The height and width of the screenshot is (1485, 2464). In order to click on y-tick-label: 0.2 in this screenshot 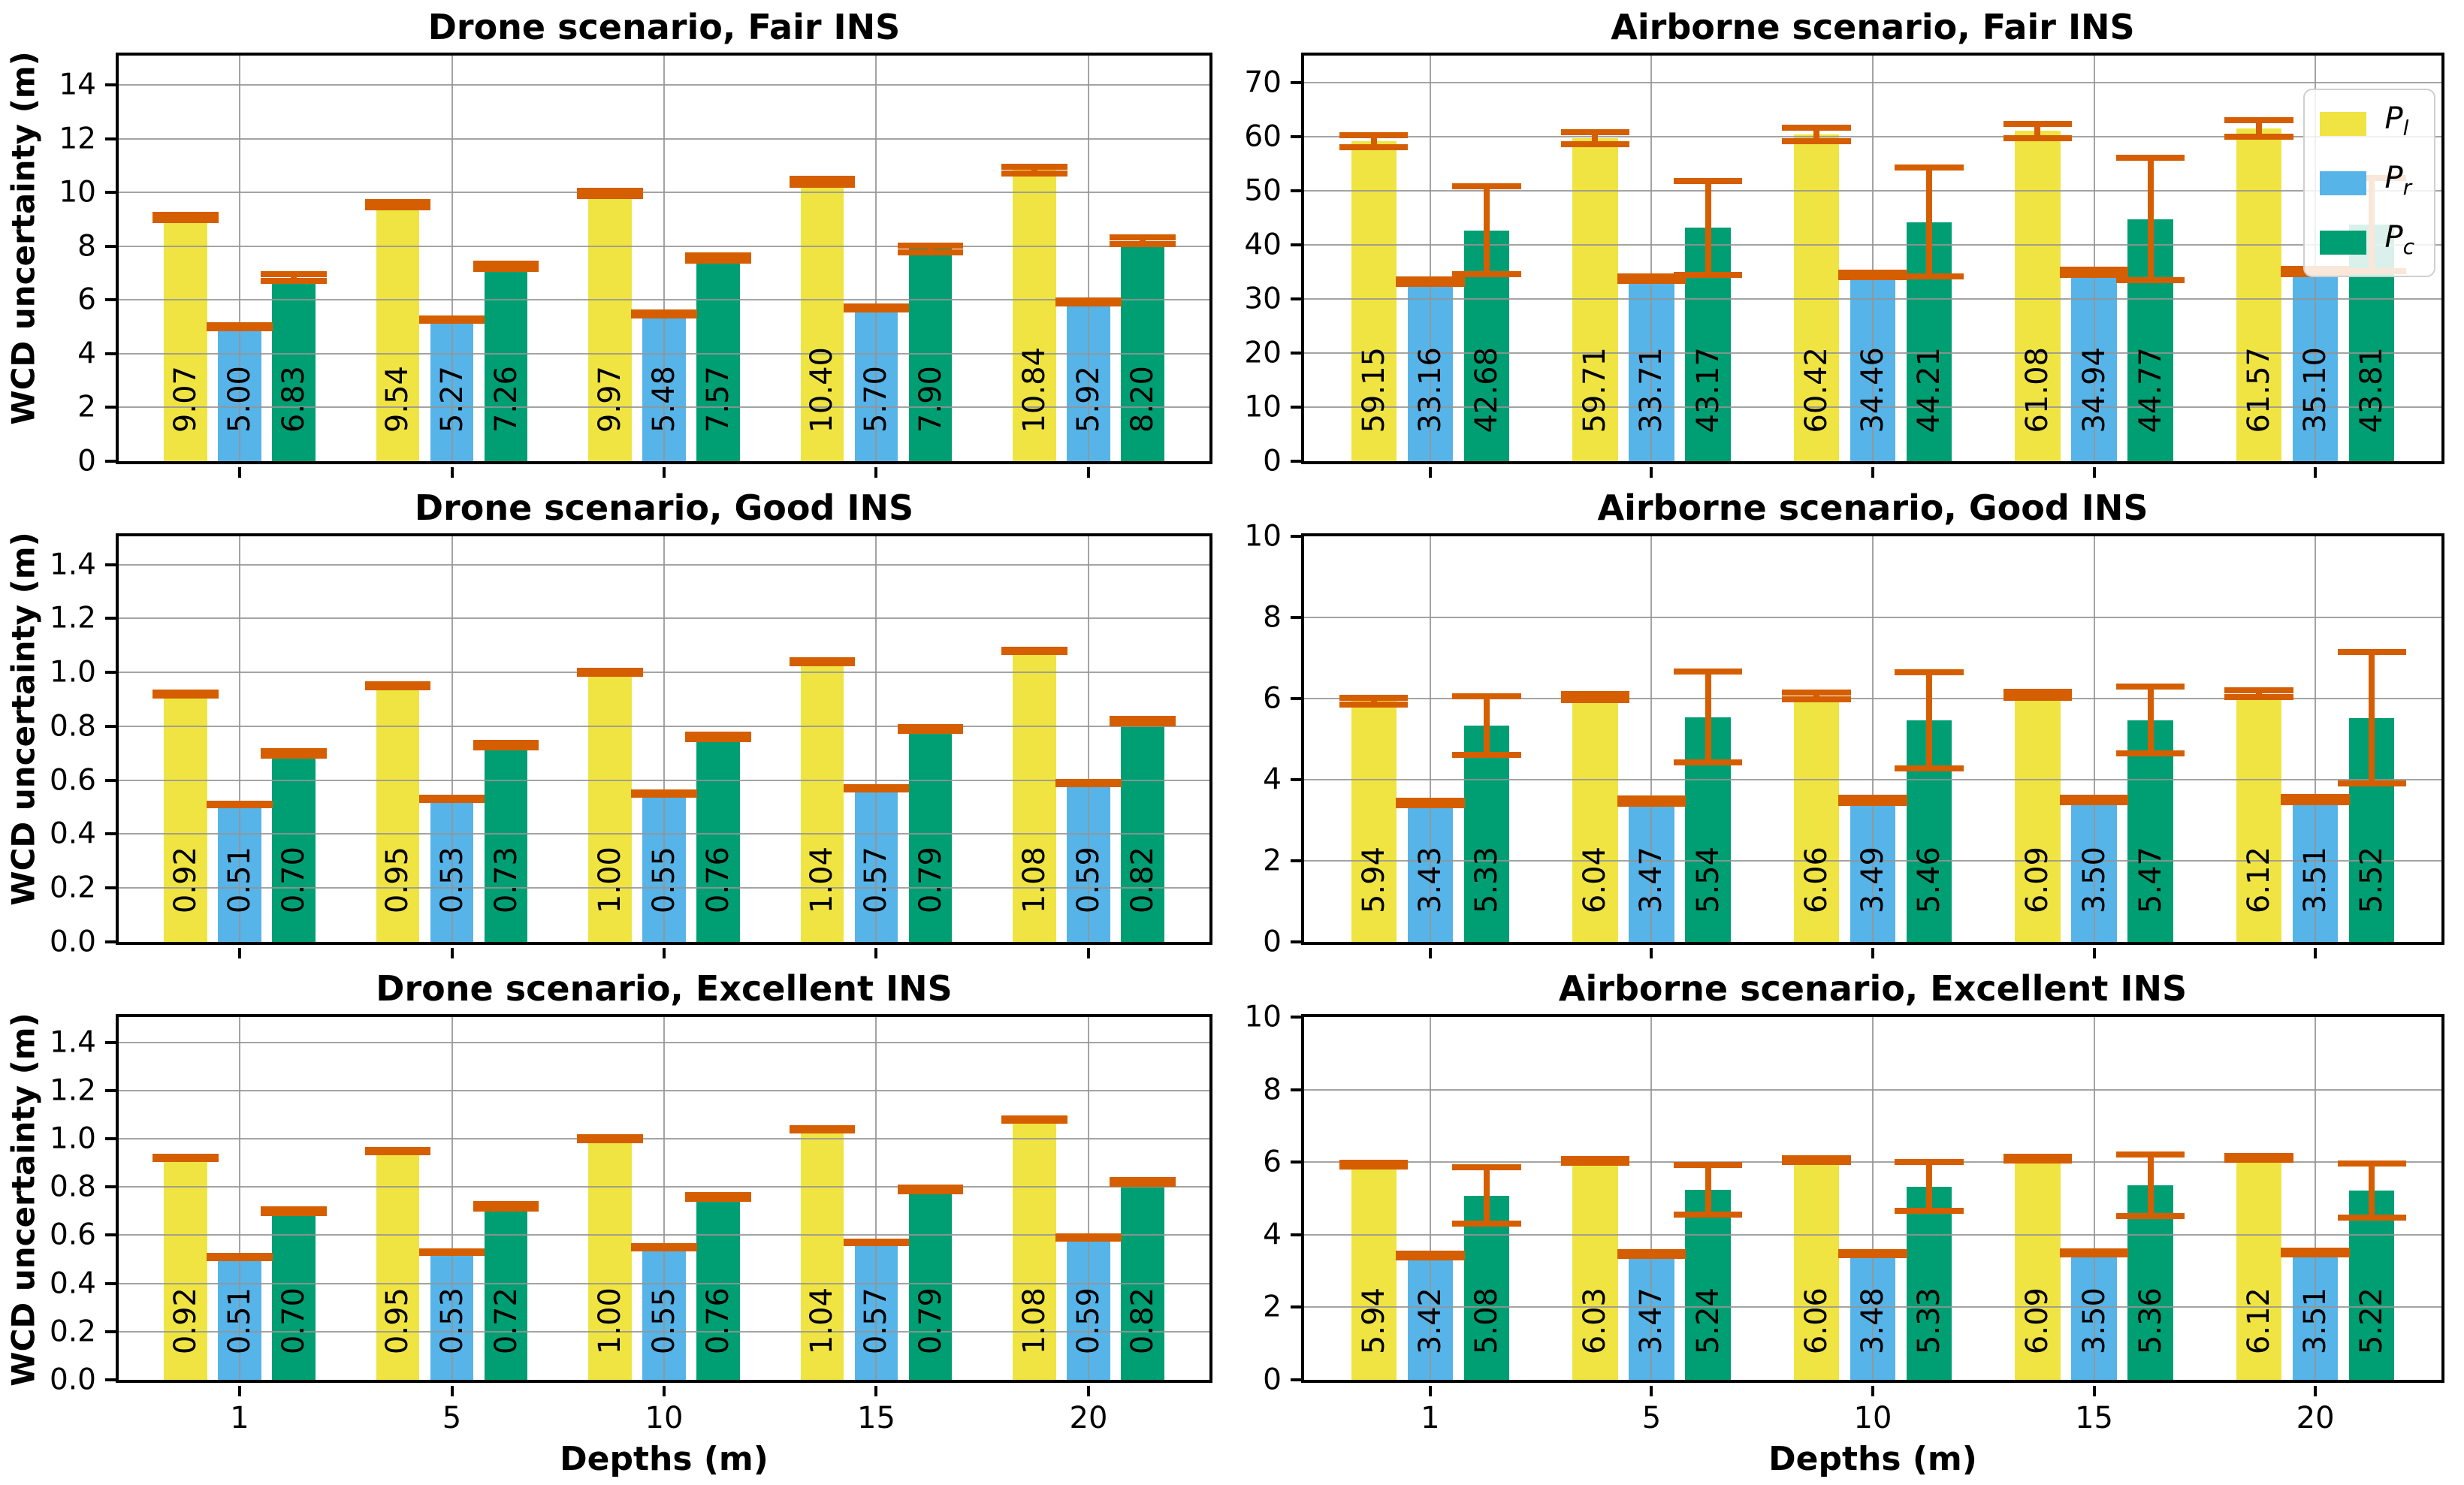, I will do `click(73, 888)`.